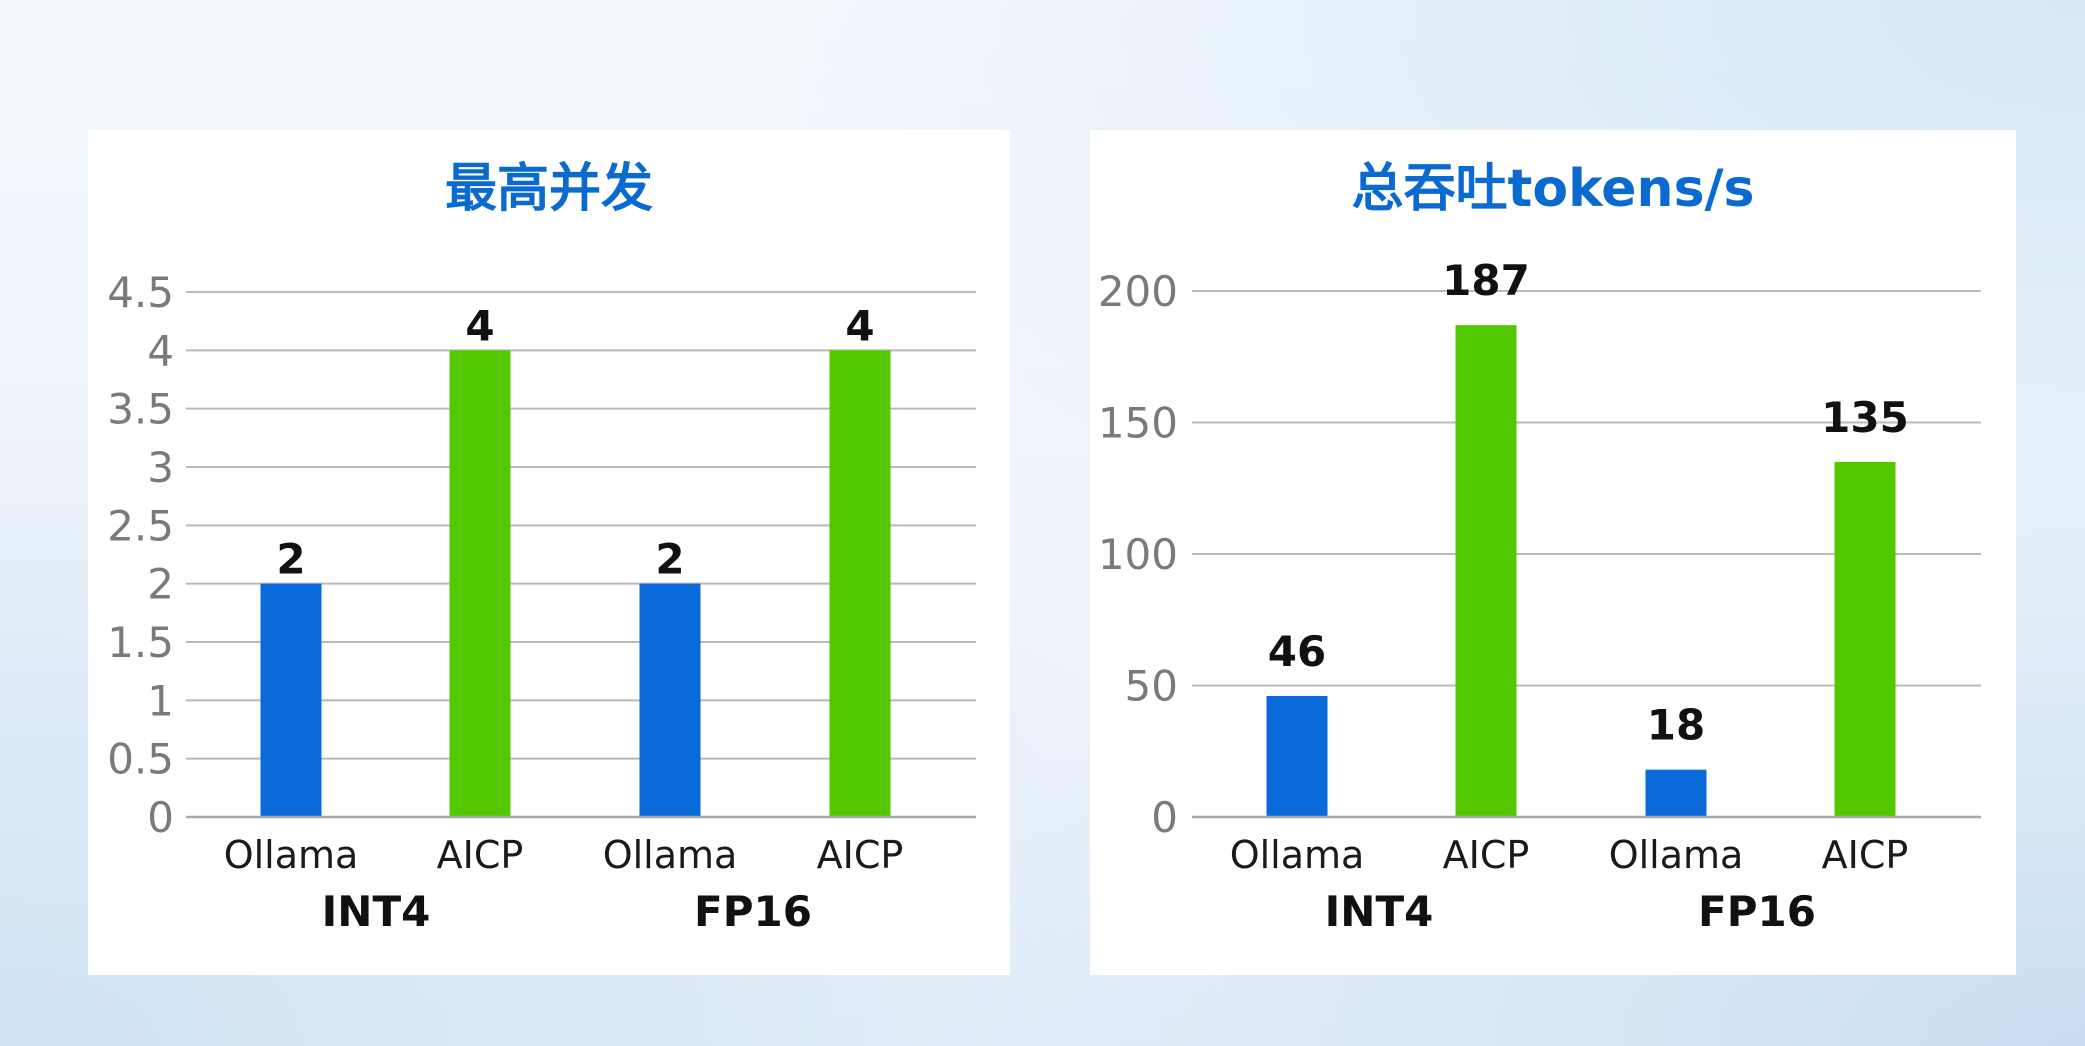  I want to click on y-tick-label: 200, so click(1138, 291).